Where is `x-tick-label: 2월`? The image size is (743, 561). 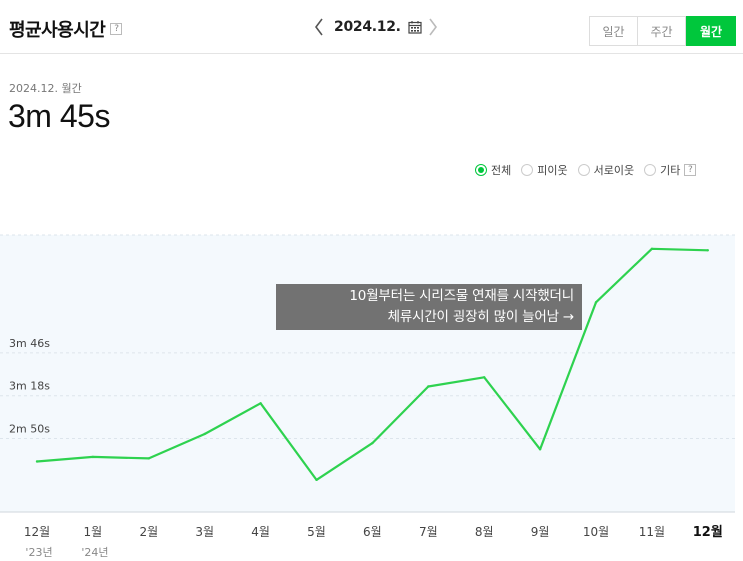 x-tick-label: 2월 is located at coordinates (148, 532).